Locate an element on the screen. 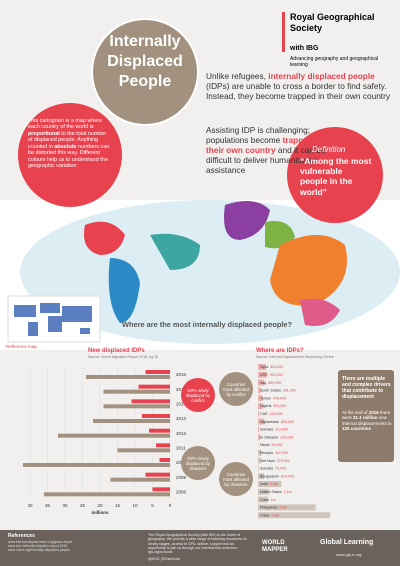 The width and height of the screenshot is (400, 566). programme-logo: Global Learning is located at coordinates (347, 542).